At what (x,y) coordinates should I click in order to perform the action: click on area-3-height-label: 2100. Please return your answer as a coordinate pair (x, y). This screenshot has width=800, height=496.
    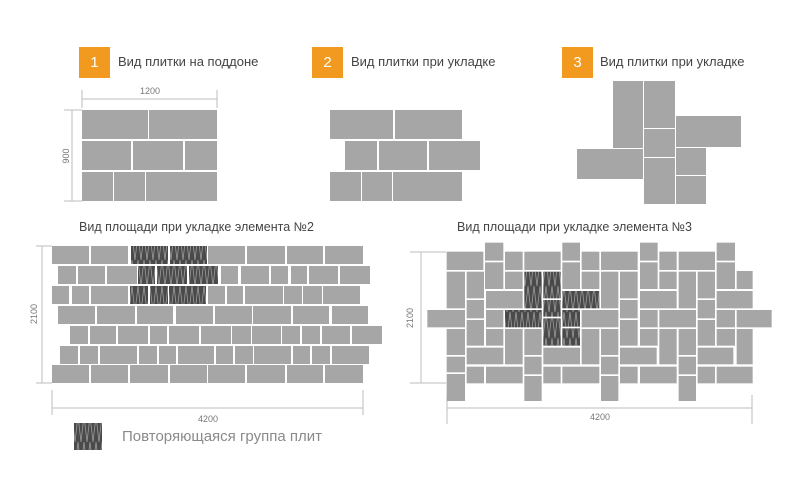
    Looking at the image, I should click on (410, 318).